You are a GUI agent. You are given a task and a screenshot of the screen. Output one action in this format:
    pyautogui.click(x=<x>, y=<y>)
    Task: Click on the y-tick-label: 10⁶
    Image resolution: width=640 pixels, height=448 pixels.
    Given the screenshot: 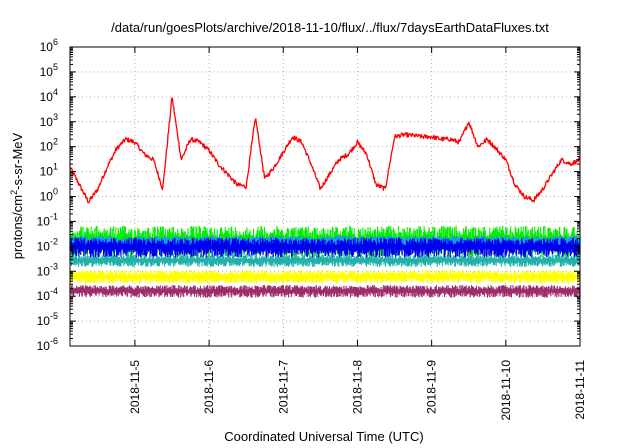 What is the action you would take?
    pyautogui.click(x=49, y=45)
    